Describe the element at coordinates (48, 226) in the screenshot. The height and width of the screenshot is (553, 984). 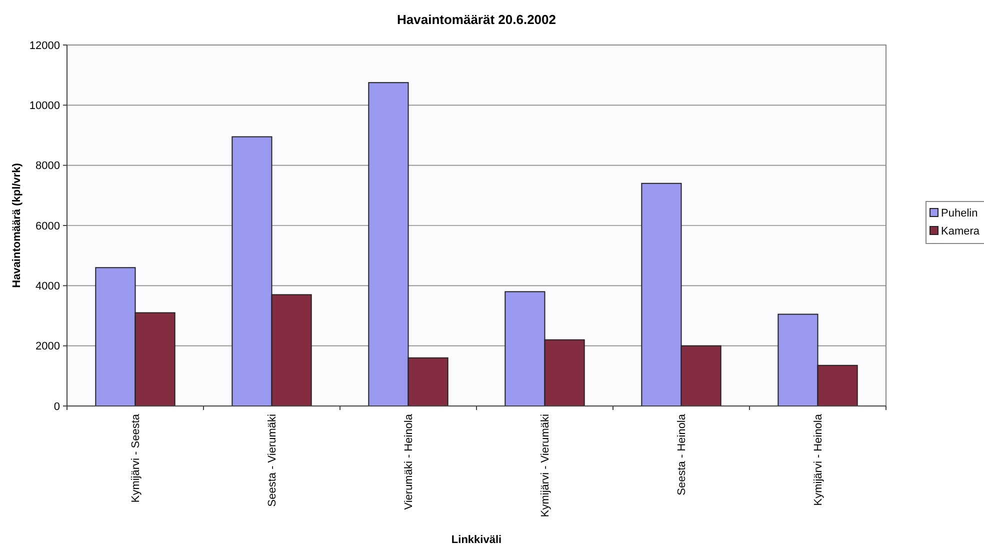
I see `y-tick-label: 6000` at that location.